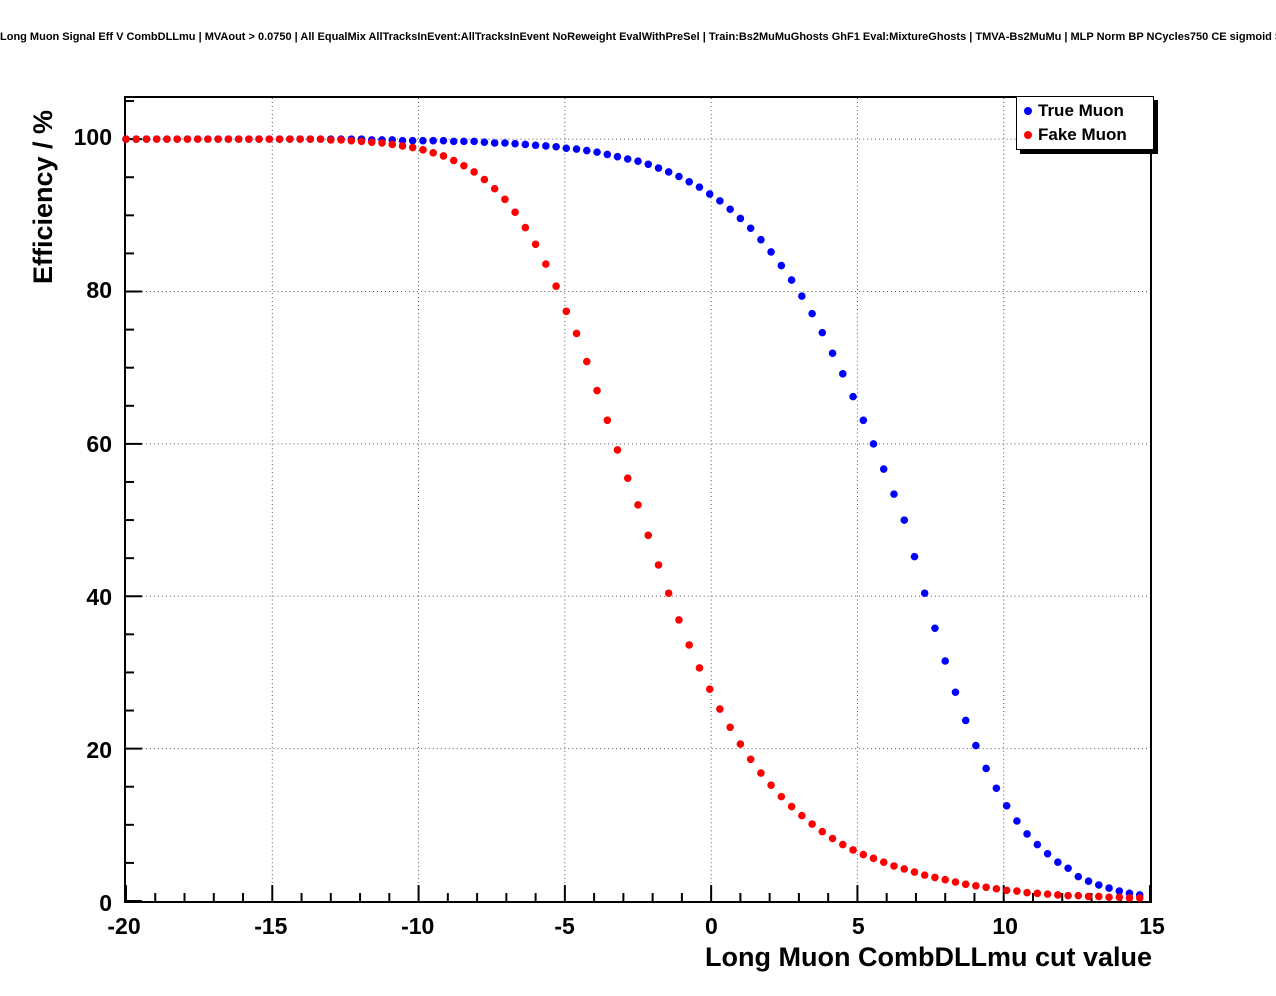 Image resolution: width=1276 pixels, height=996 pixels. What do you see at coordinates (564, 926) in the screenshot?
I see `x-tick-label: -5` at bounding box center [564, 926].